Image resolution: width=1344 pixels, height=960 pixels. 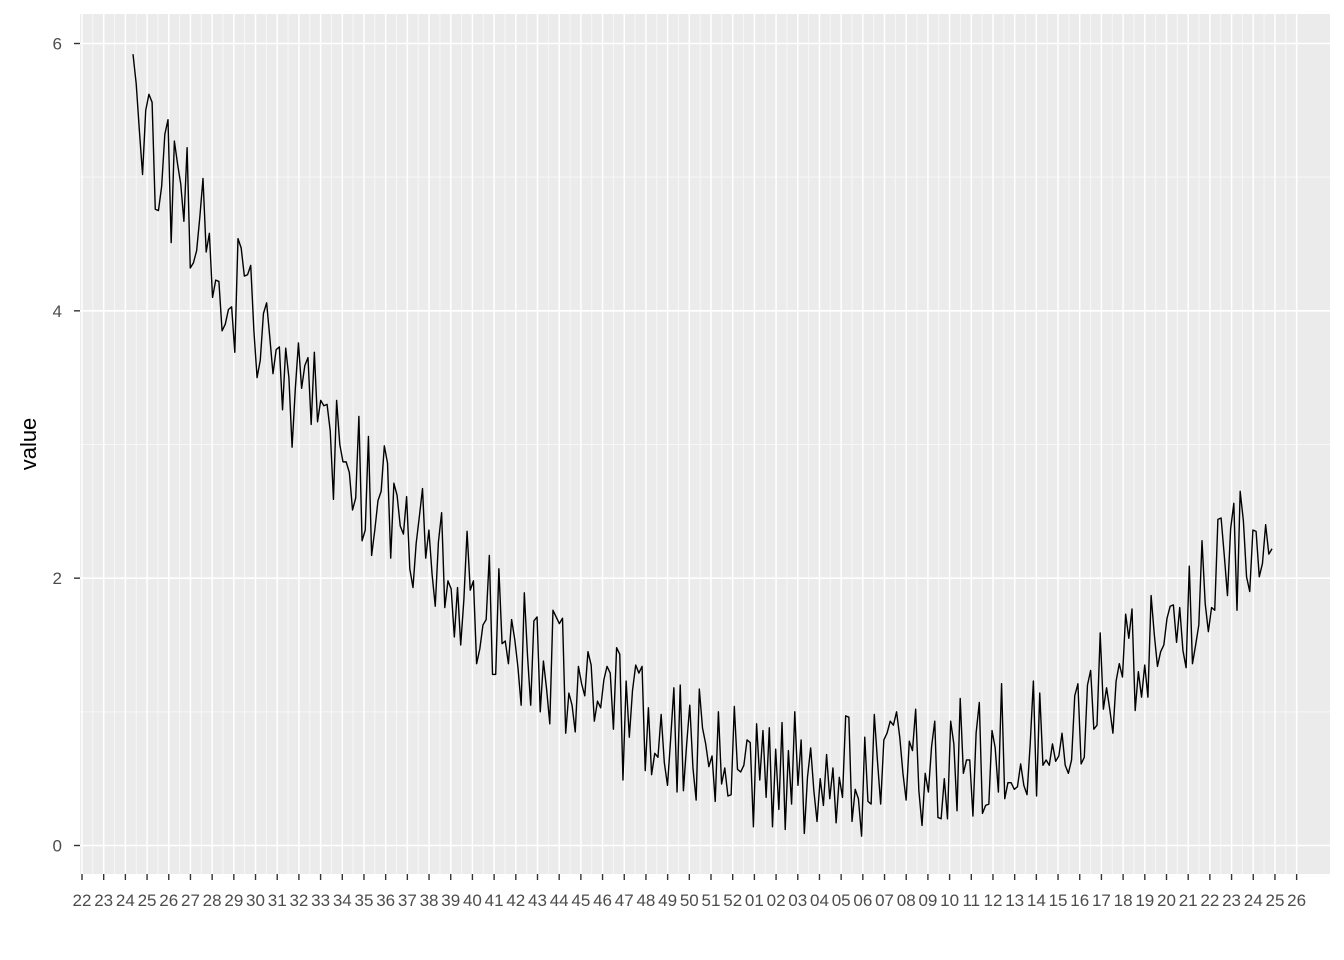 What do you see at coordinates (320, 900) in the screenshot?
I see `x-tick-label: 33` at bounding box center [320, 900].